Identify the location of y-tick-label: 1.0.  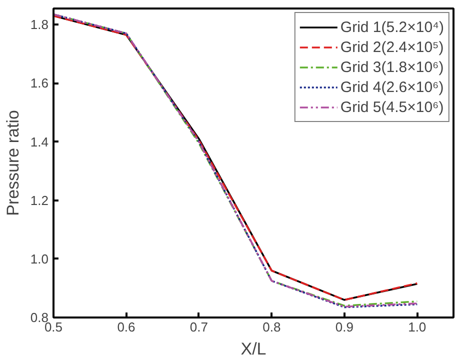
(39, 258).